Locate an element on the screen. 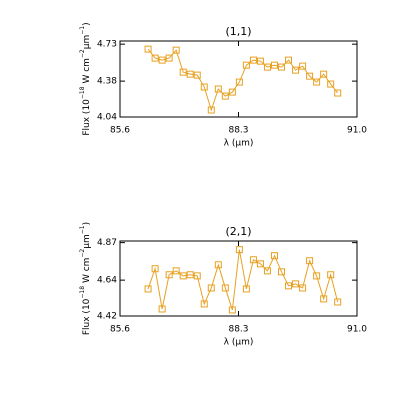 This screenshot has height=400, width=400. y-tick-label: 4.64 is located at coordinates (107, 281).